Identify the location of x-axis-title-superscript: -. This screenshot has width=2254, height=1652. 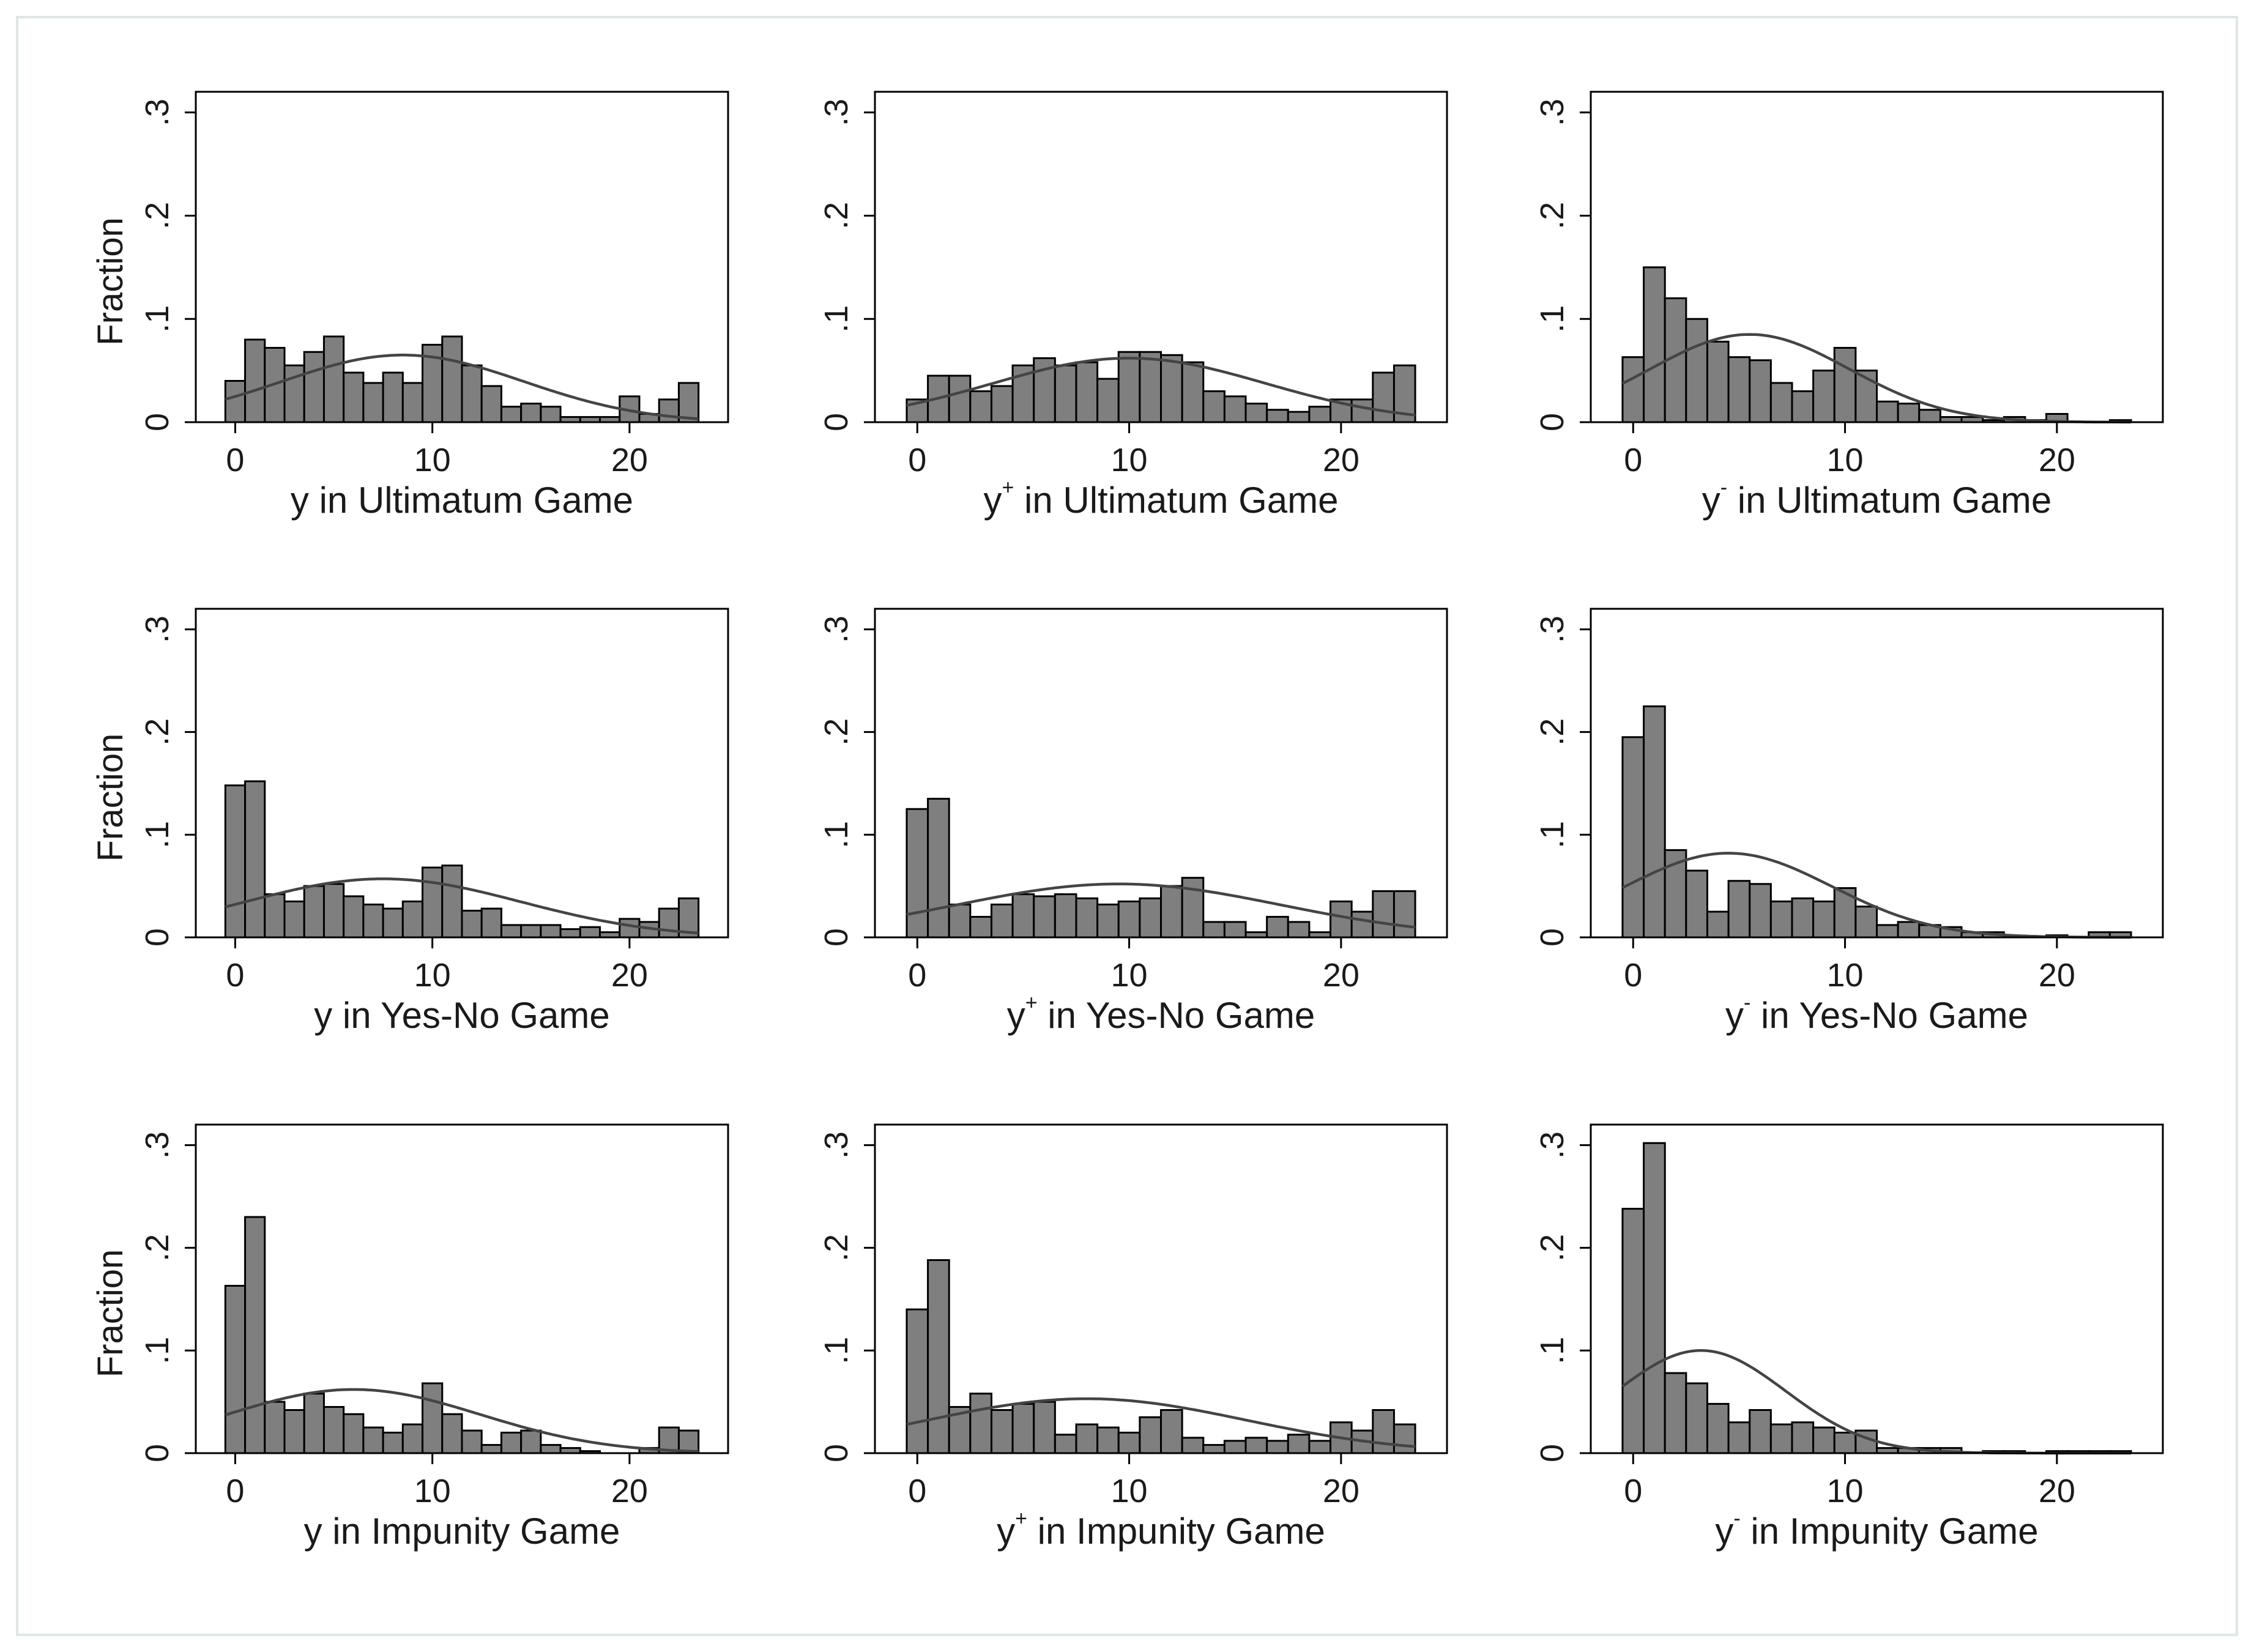
(1747, 1002).